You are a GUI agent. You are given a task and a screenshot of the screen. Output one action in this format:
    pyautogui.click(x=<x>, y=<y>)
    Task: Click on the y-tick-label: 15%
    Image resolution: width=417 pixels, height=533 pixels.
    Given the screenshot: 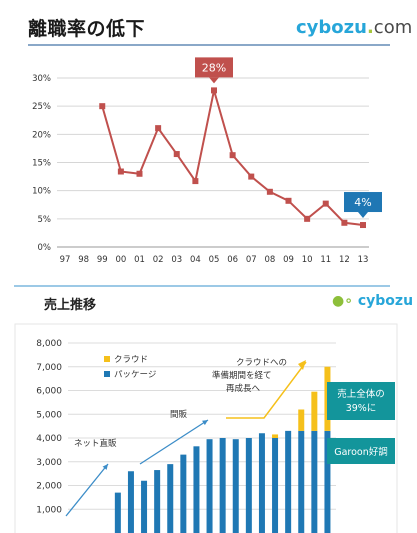 What is the action you would take?
    pyautogui.click(x=41, y=164)
    